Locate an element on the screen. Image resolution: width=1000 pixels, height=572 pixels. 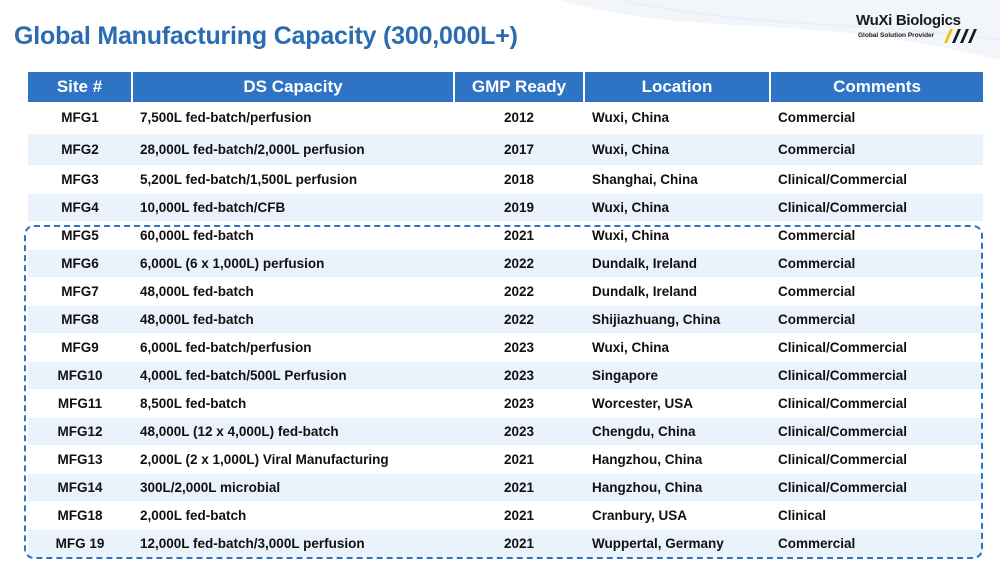
cell-site: MFG11 is located at coordinates (80, 403).